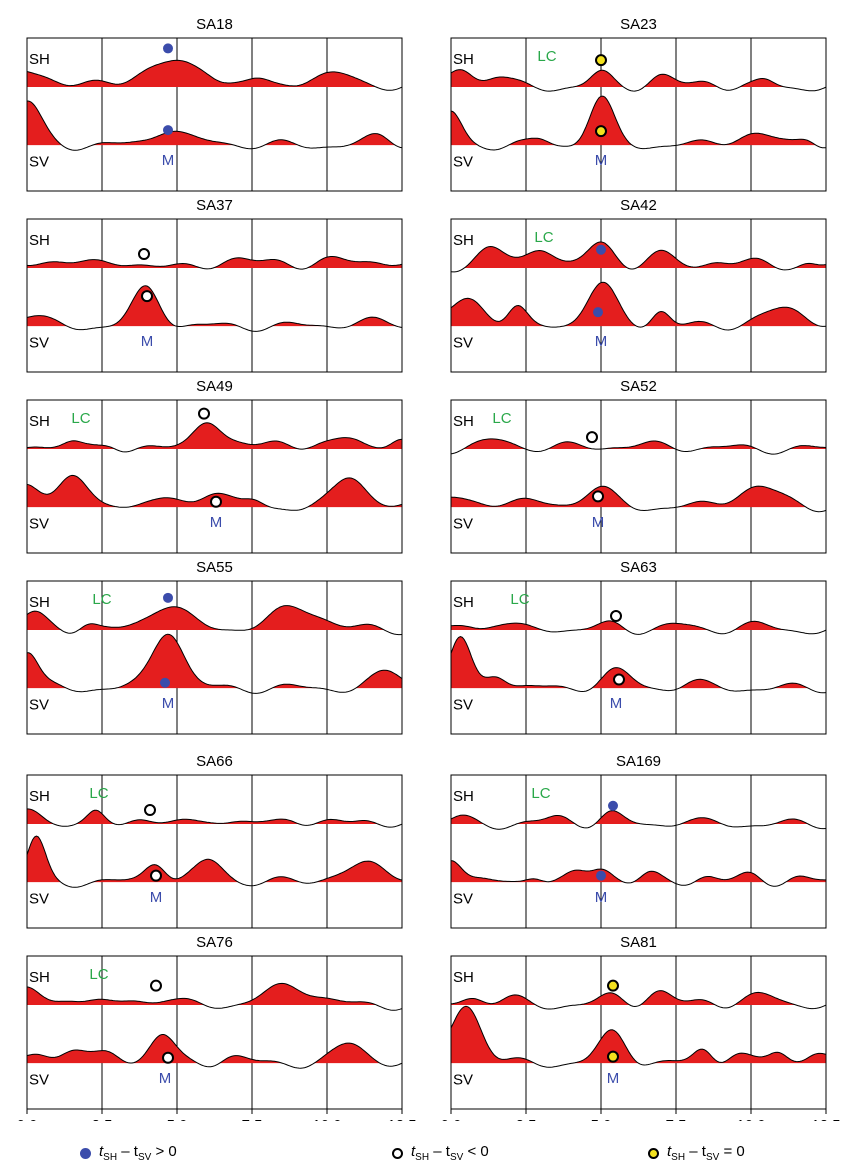 This screenshot has height=1171, width=842. I want to click on panel-sa55: SA55 SH SV LC M, so click(214, 647).